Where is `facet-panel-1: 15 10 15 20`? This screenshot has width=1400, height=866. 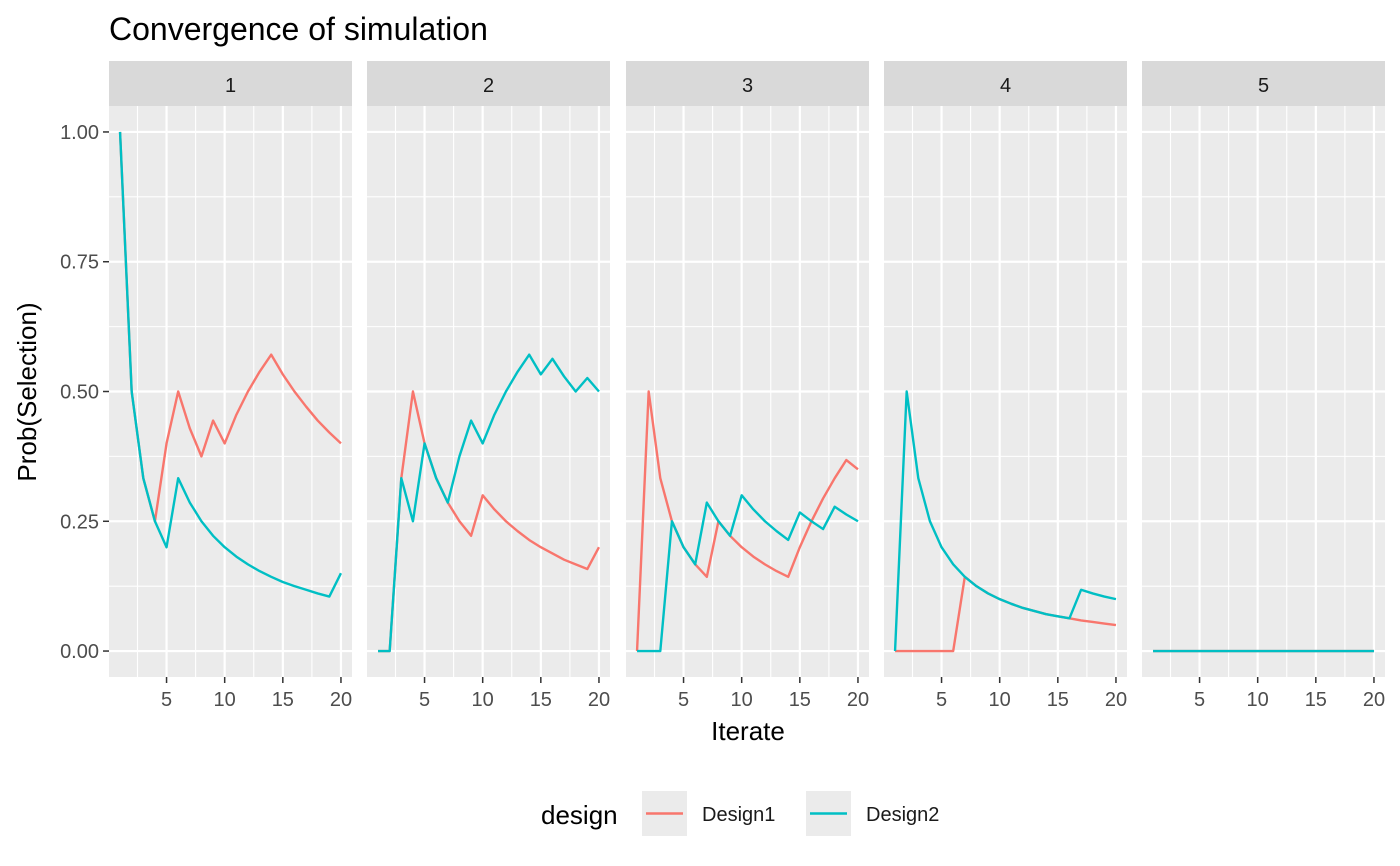 facet-panel-1: 15 10 15 20 is located at coordinates (230, 386).